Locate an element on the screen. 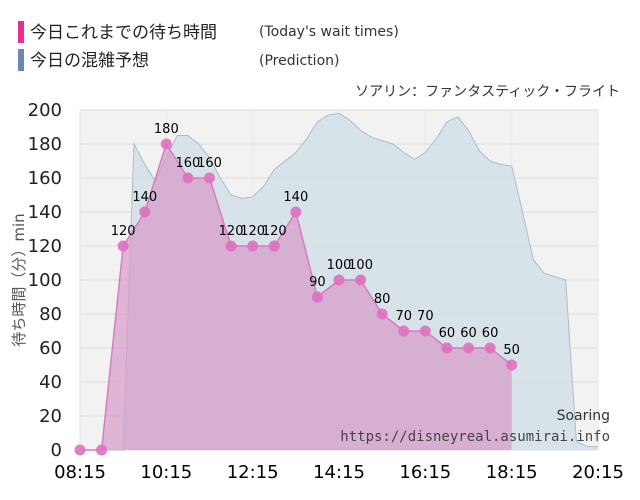 This screenshot has height=500, width=640. legend-swatch-wait is located at coordinates (21, 32).